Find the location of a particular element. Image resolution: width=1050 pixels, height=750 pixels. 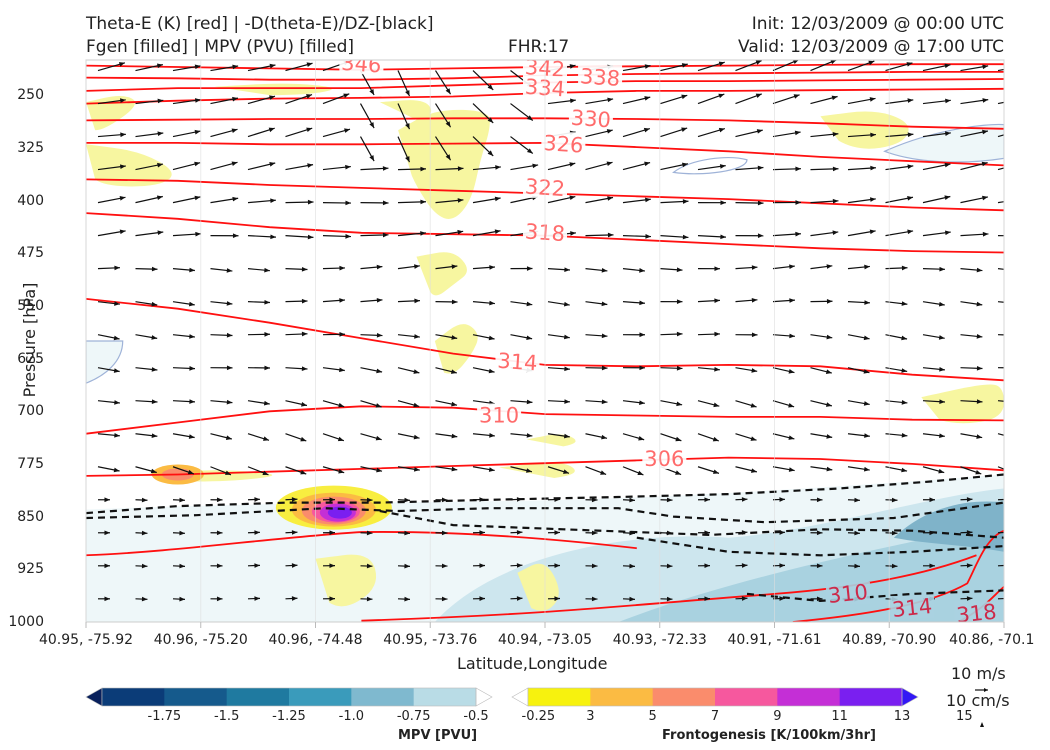

x-tick-label: 40.93, -72.33 is located at coordinates (659, 640).